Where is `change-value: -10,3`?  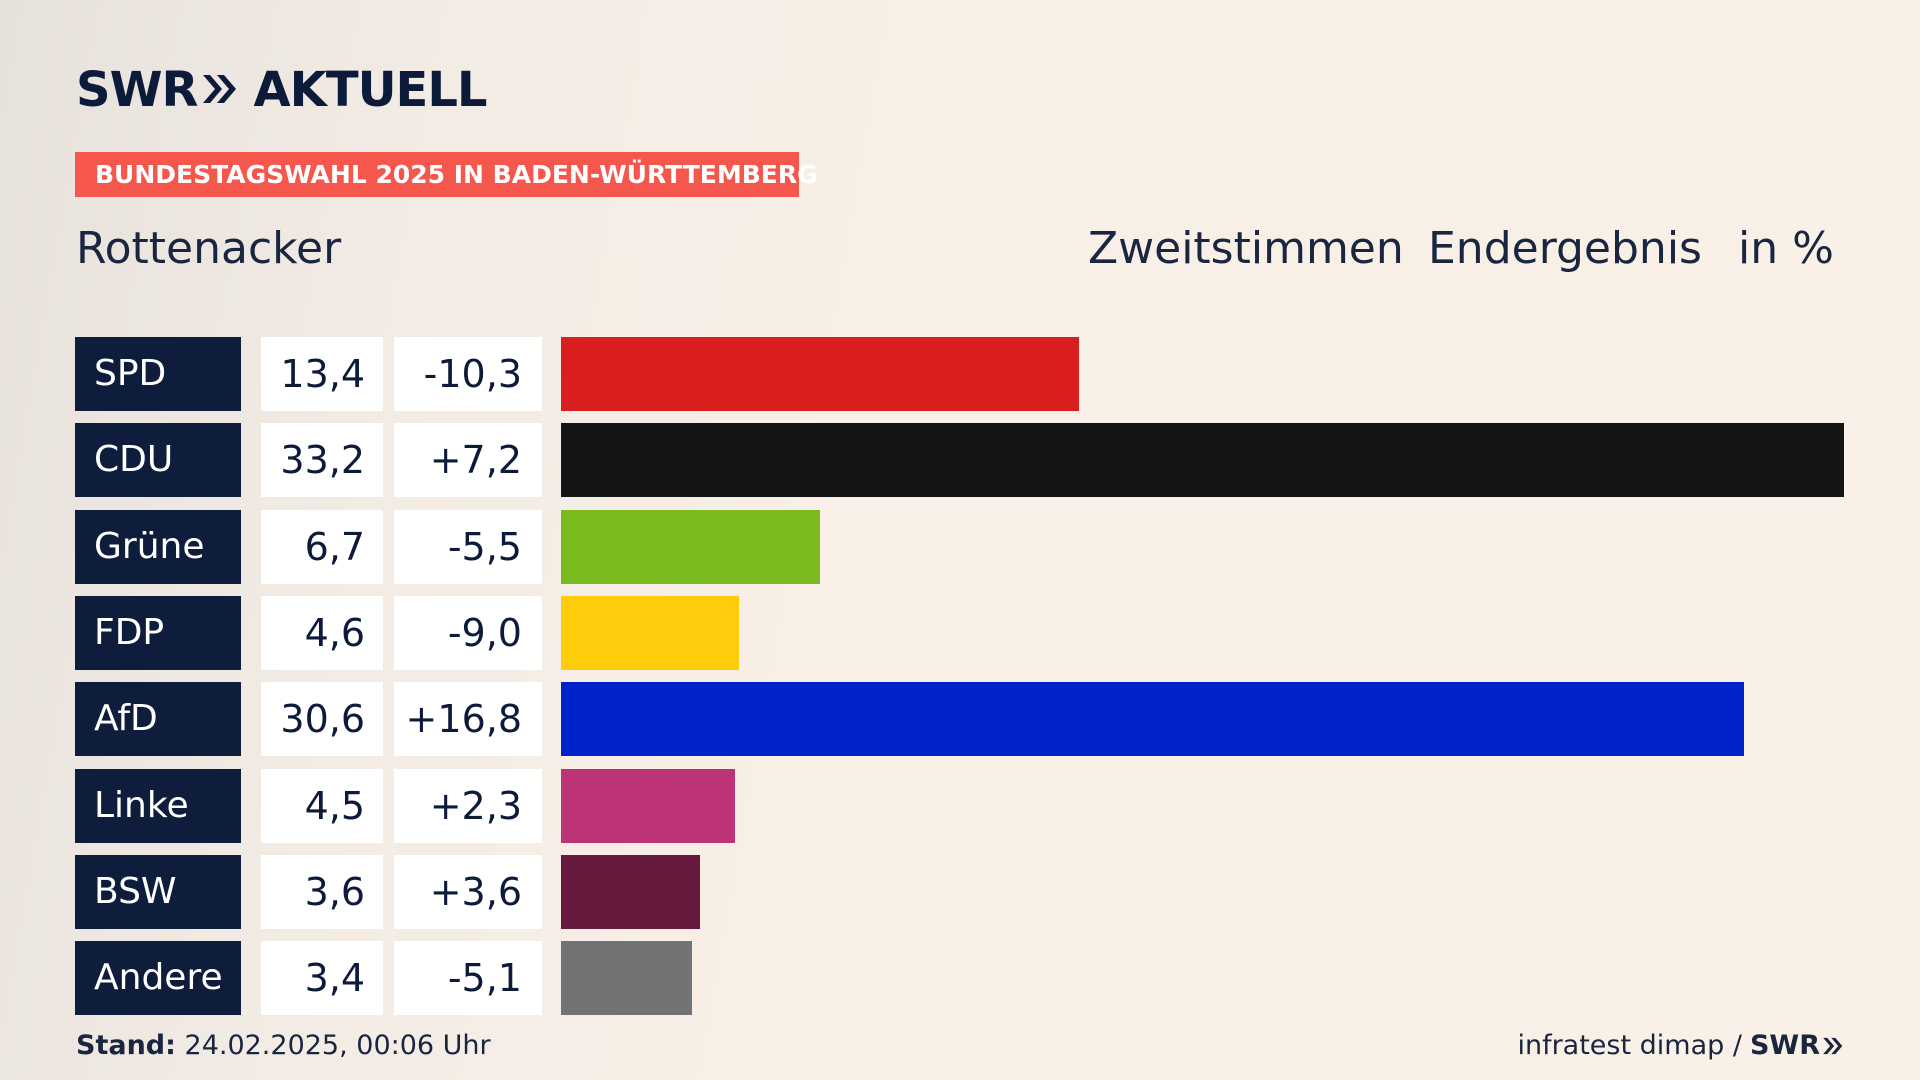
change-value: -10,3 is located at coordinates (468, 374).